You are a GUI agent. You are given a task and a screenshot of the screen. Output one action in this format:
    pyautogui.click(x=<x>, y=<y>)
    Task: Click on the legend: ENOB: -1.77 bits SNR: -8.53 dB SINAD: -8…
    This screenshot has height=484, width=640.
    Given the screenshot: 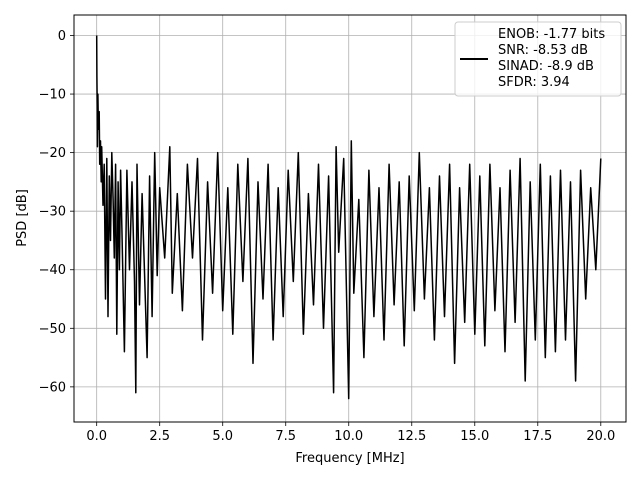 What is the action you would take?
    pyautogui.click(x=538, y=59)
    